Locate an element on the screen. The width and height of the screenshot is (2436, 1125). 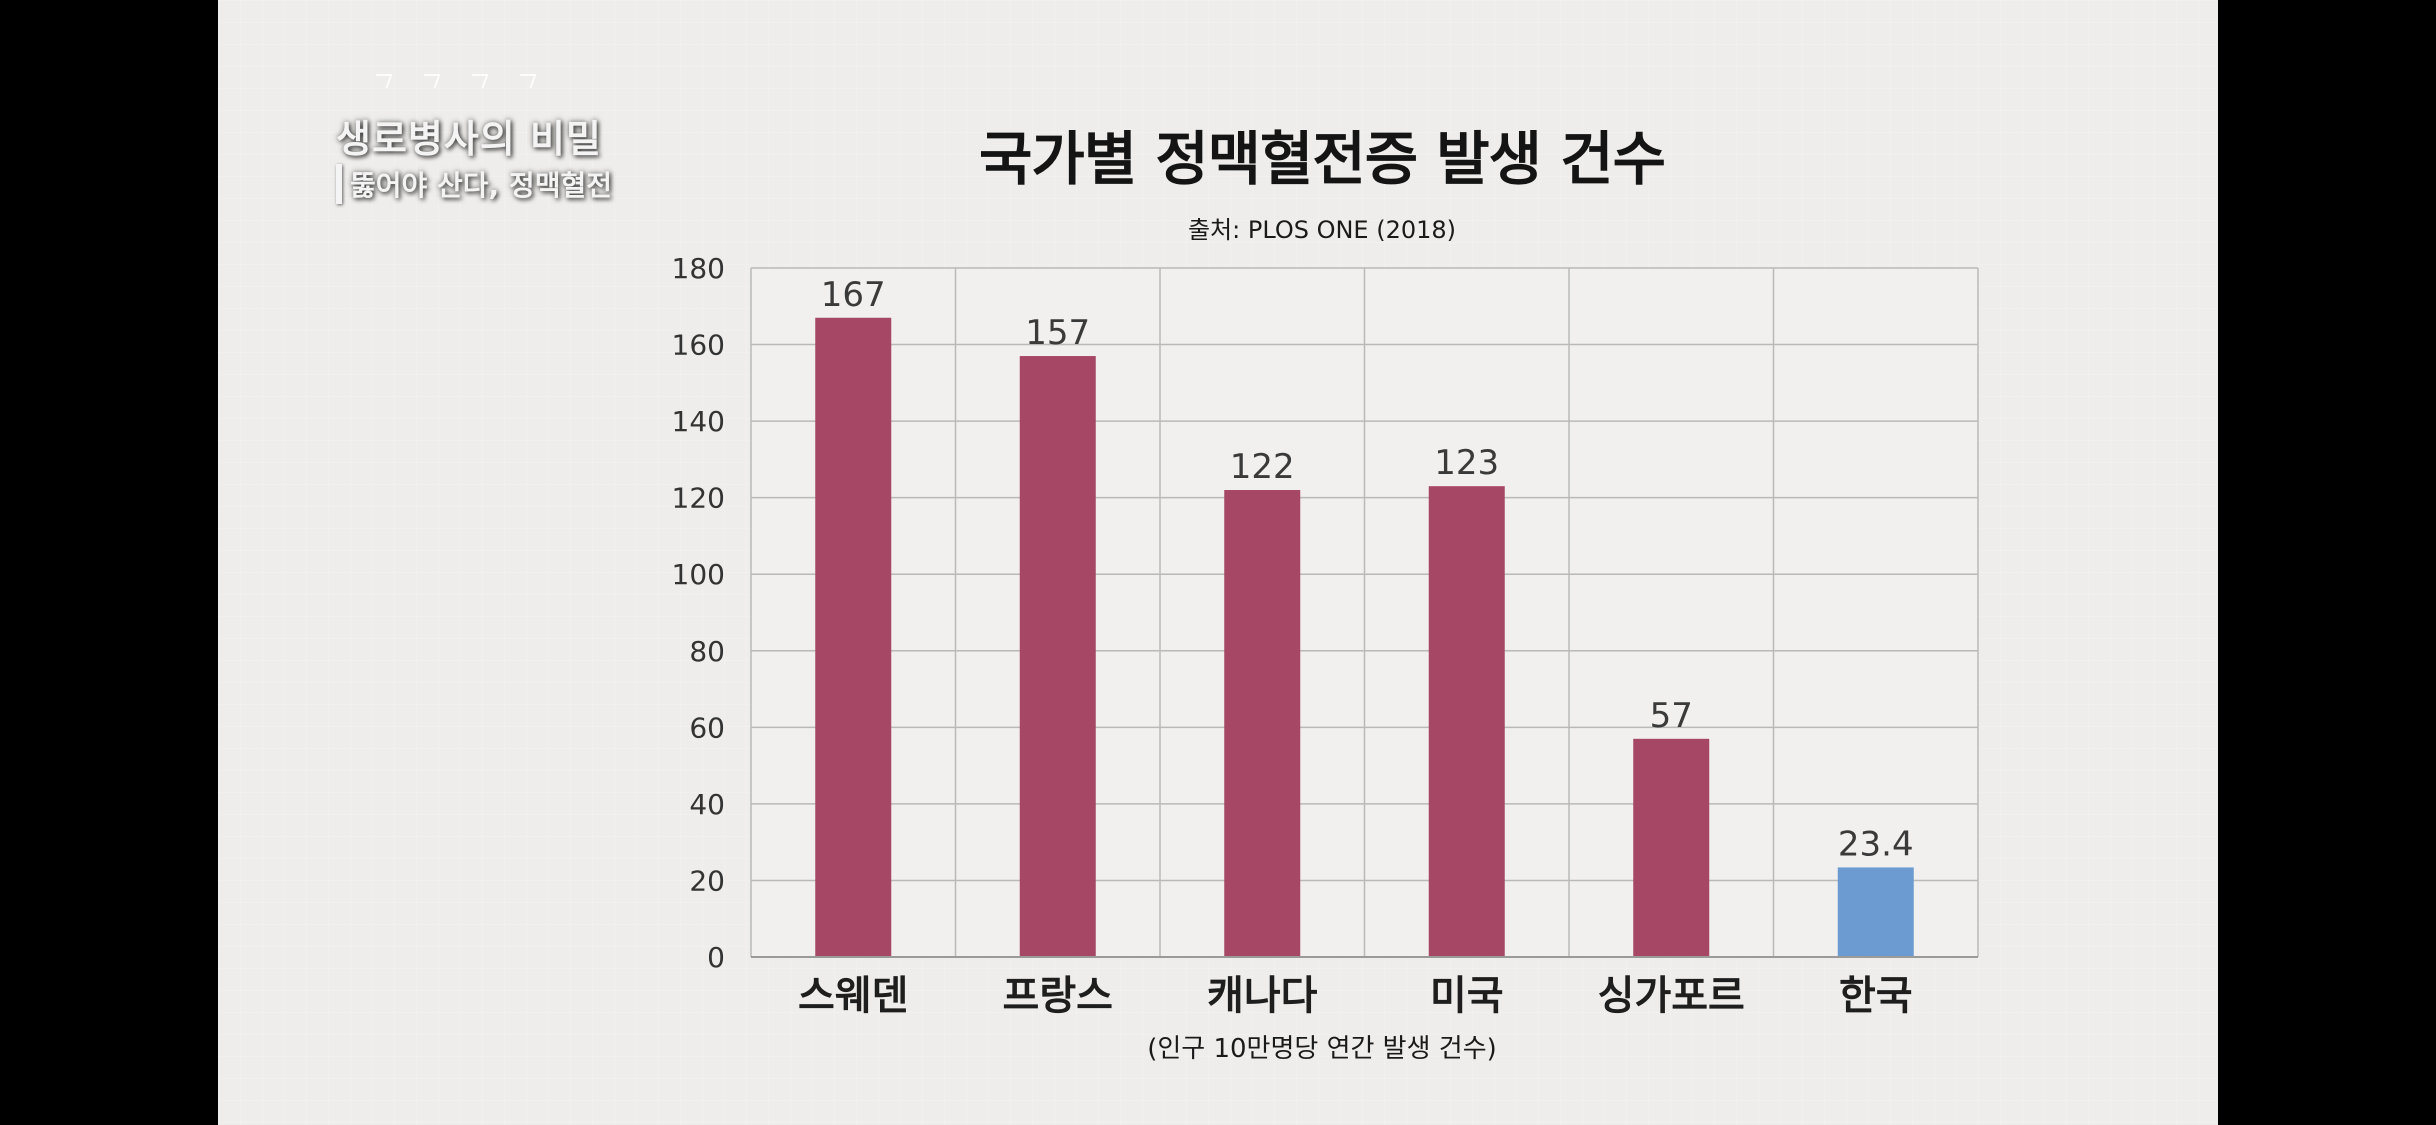
logo-accent-bar is located at coordinates (339, 184).